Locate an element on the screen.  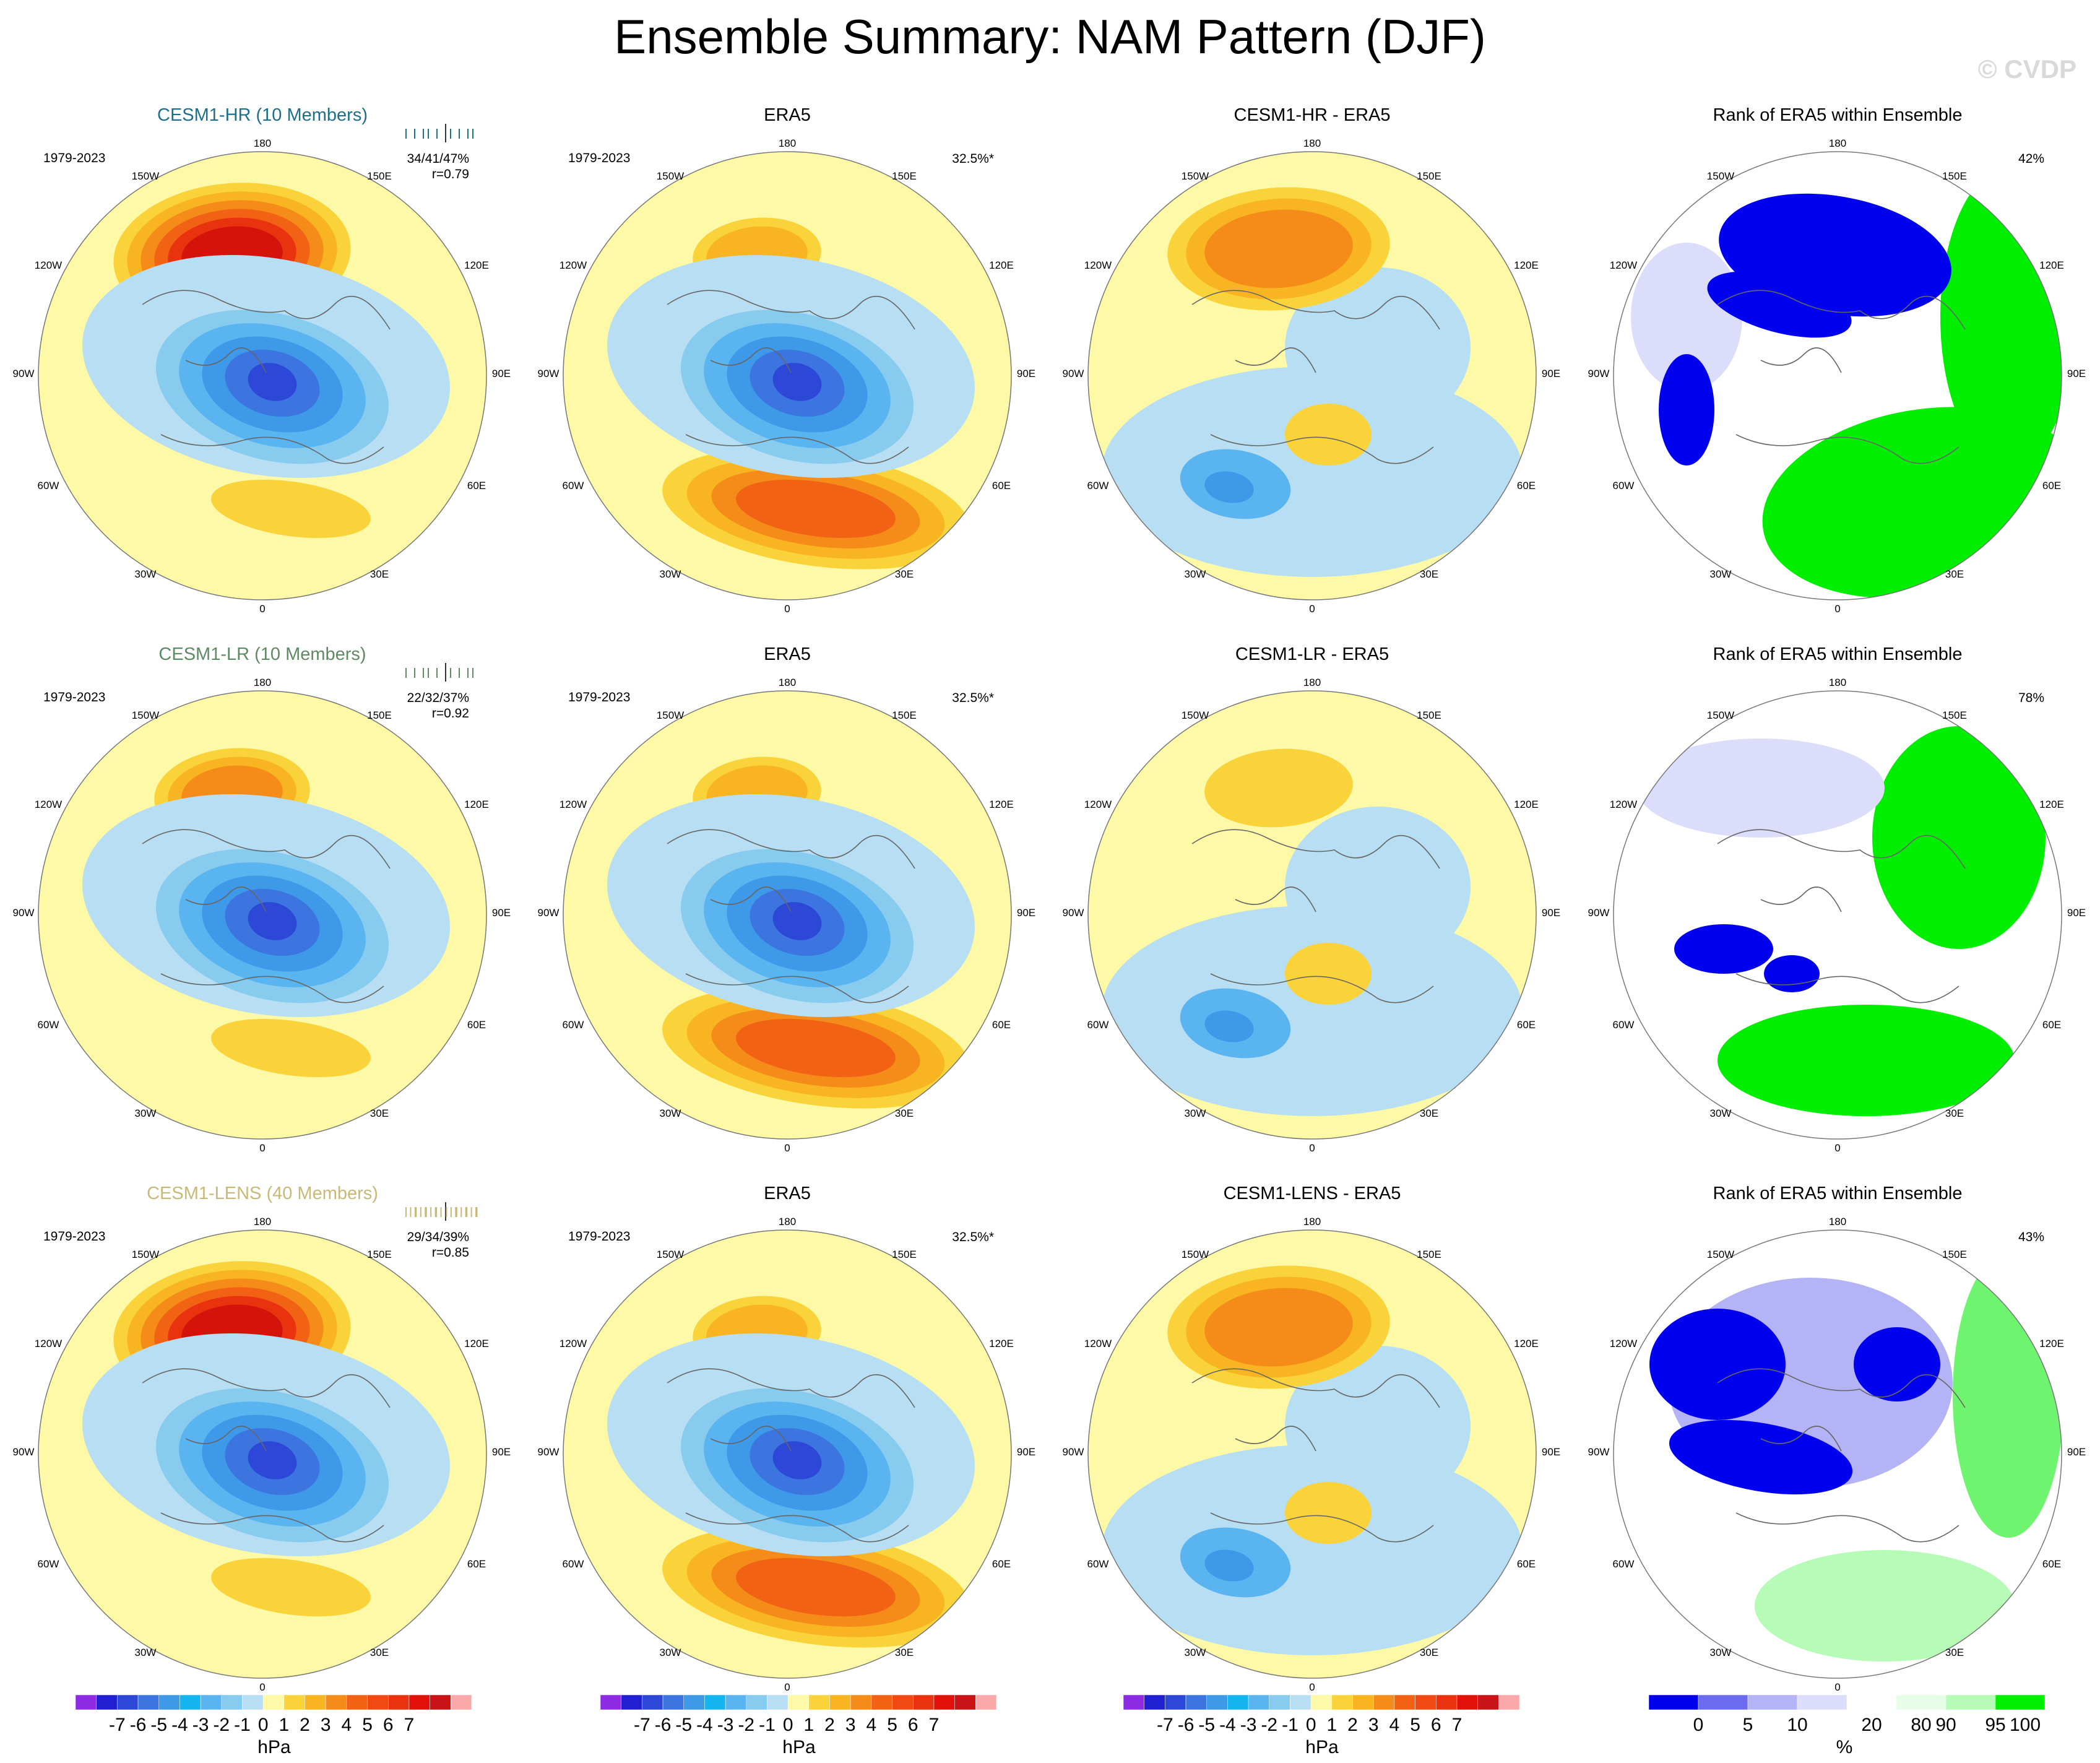
colorbar-tick-label: -7 is located at coordinates (1165, 1725).